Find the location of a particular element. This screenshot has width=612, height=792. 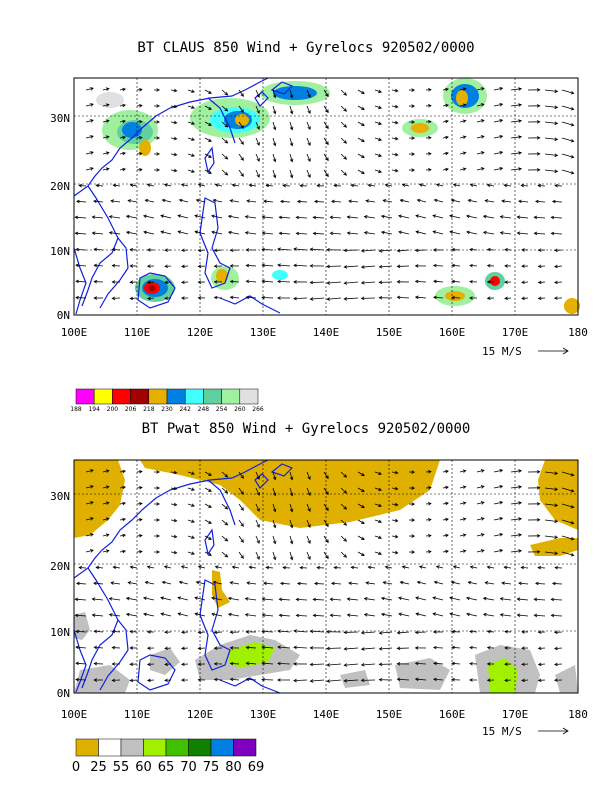

panel2-colorbar: 0 25 55 60 65 70 75 80 69 is located at coordinates (168, 756).